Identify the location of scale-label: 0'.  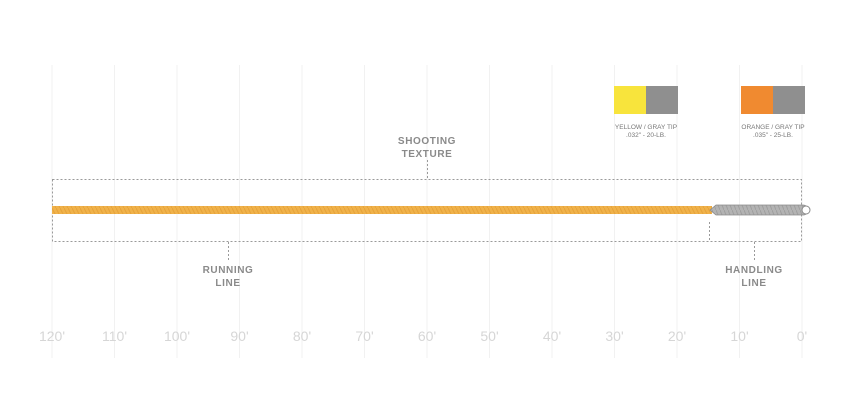
(802, 336).